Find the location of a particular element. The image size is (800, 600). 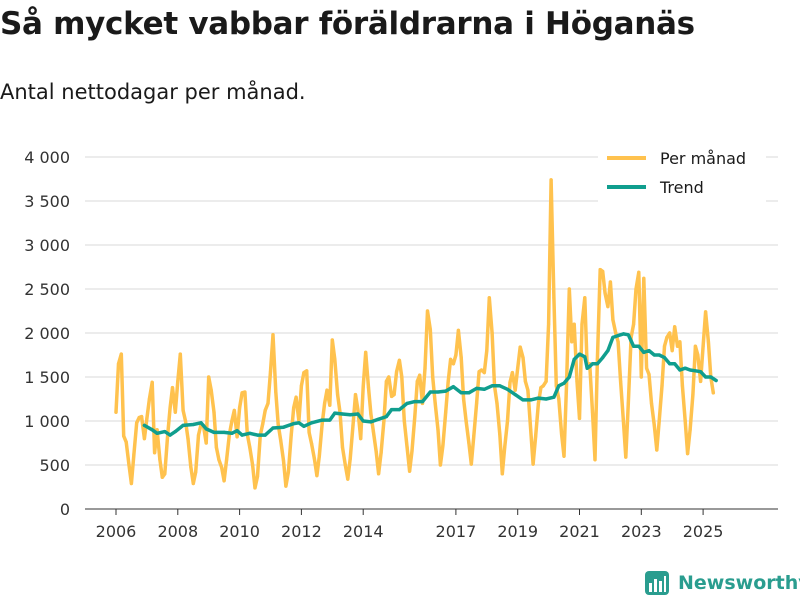

brand-logo: Newsworthy is located at coordinates (722, 583).